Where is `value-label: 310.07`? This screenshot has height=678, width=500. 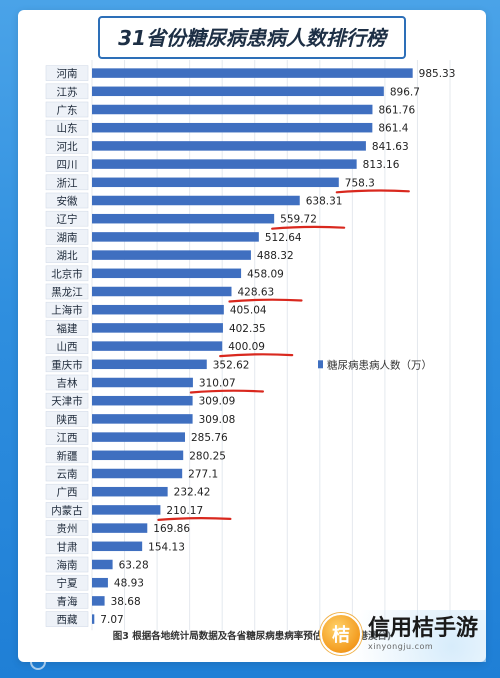
value-label: 310.07 is located at coordinates (217, 384).